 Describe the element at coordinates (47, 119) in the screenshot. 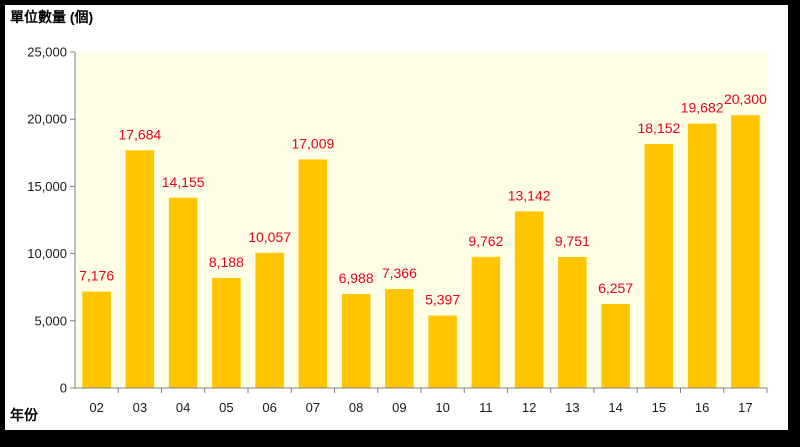

I see `y-tick-label: 20,000` at that location.